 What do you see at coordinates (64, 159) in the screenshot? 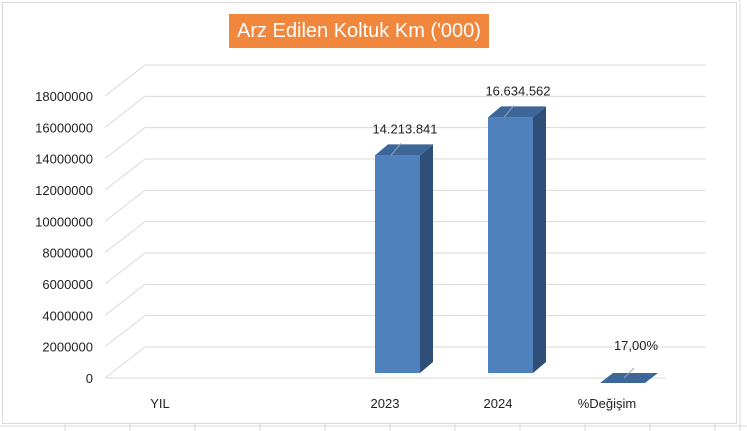
I see `y-tick-label: 14000000` at bounding box center [64, 159].